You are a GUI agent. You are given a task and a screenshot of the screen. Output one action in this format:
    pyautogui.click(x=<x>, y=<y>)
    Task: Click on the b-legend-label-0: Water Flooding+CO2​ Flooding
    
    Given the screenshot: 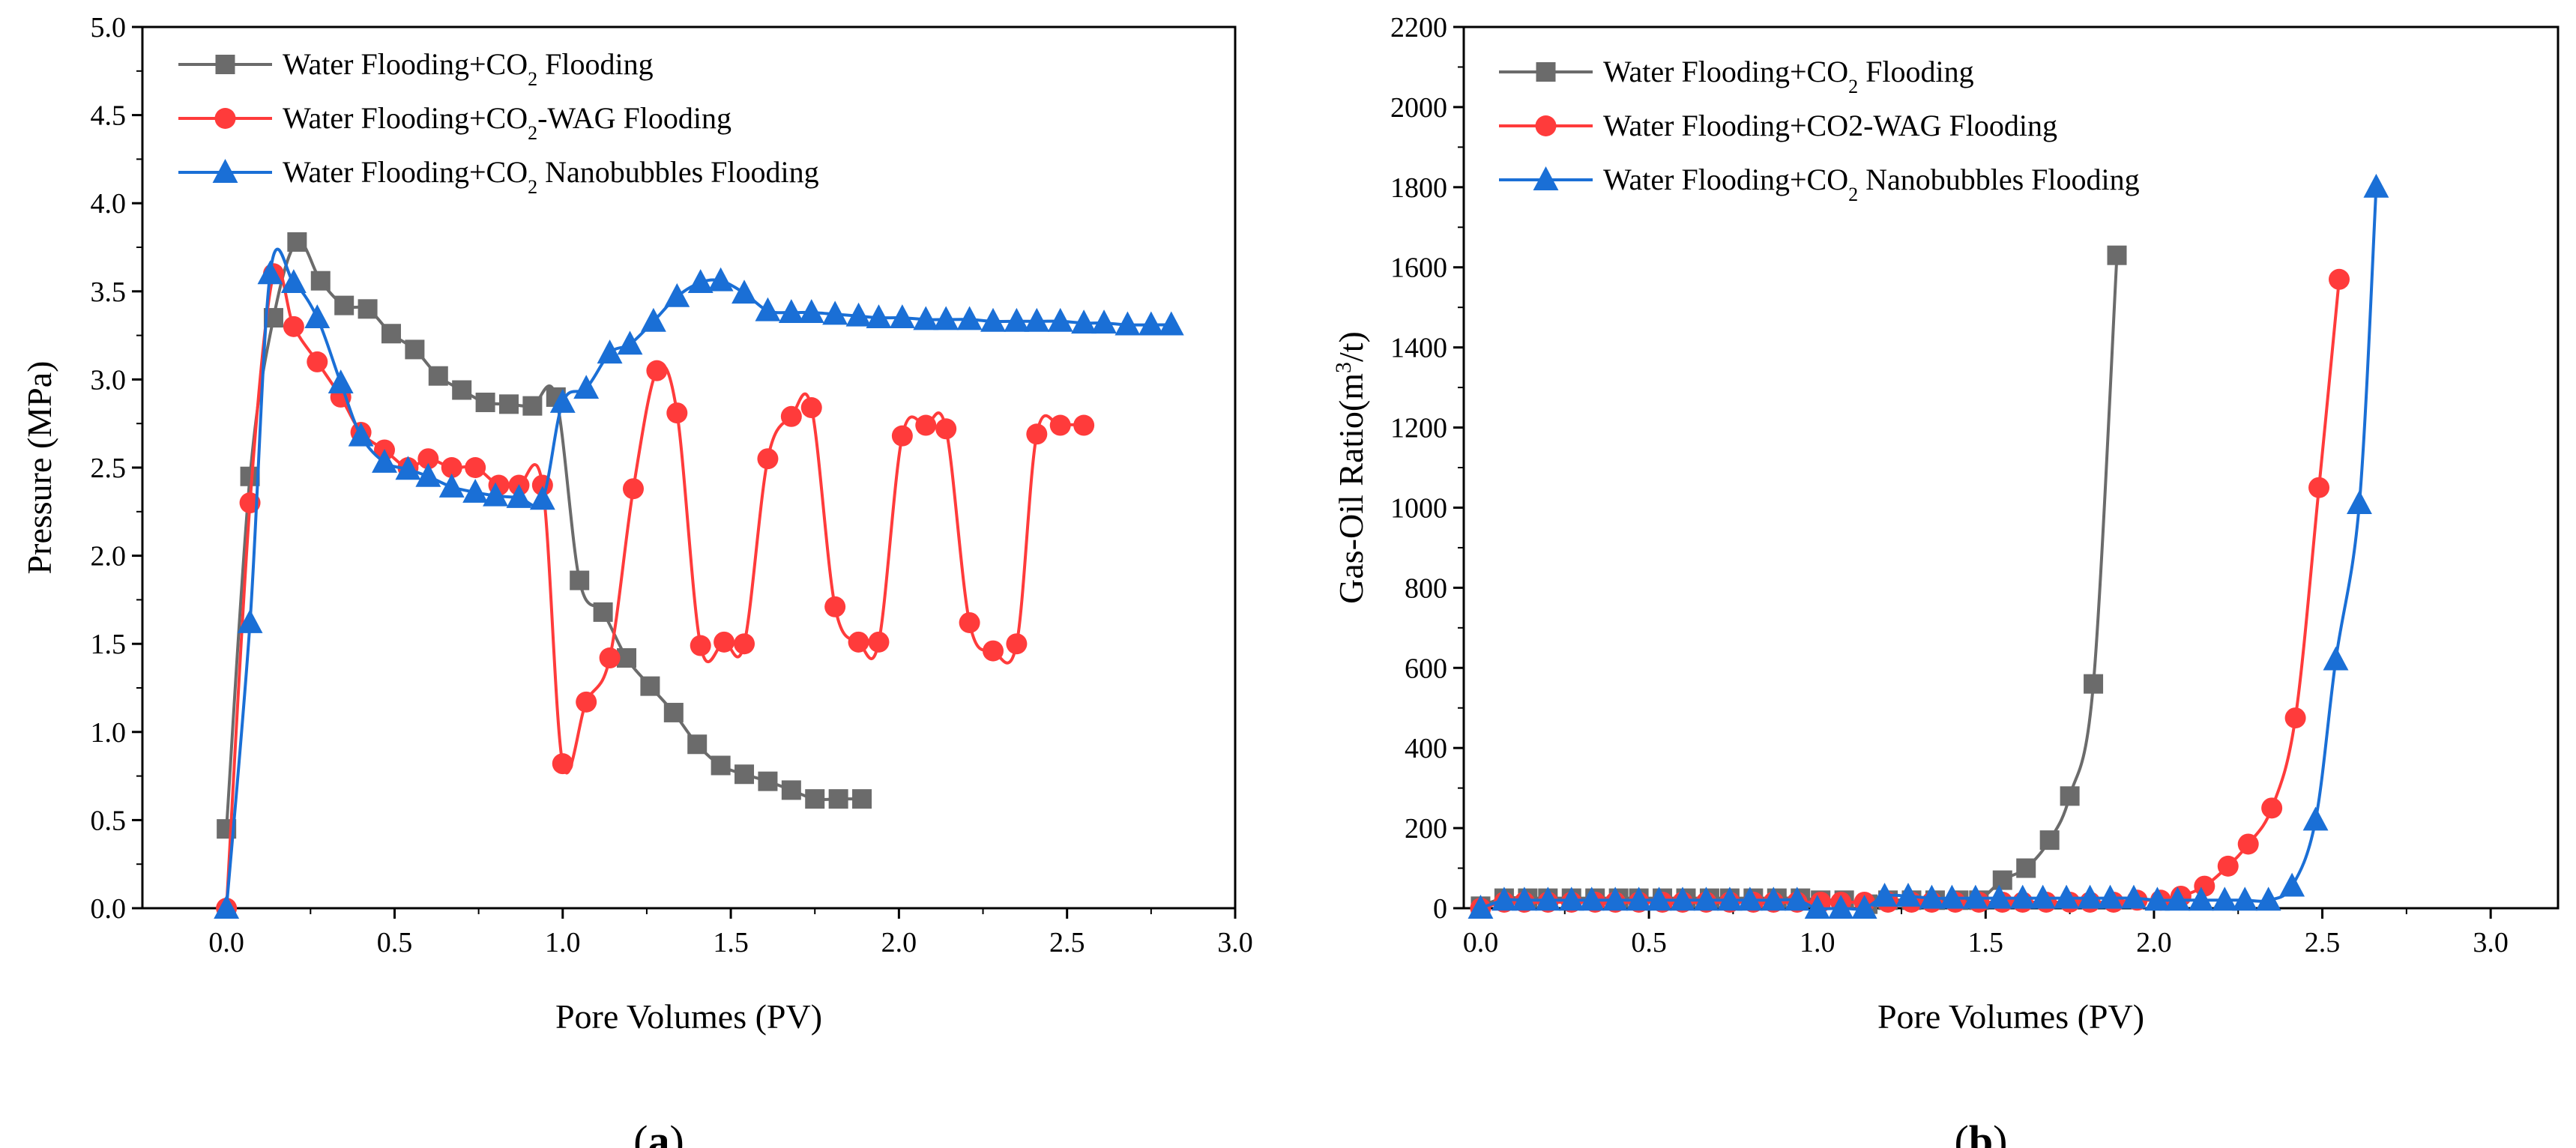 What is the action you would take?
    pyautogui.click(x=1789, y=76)
    